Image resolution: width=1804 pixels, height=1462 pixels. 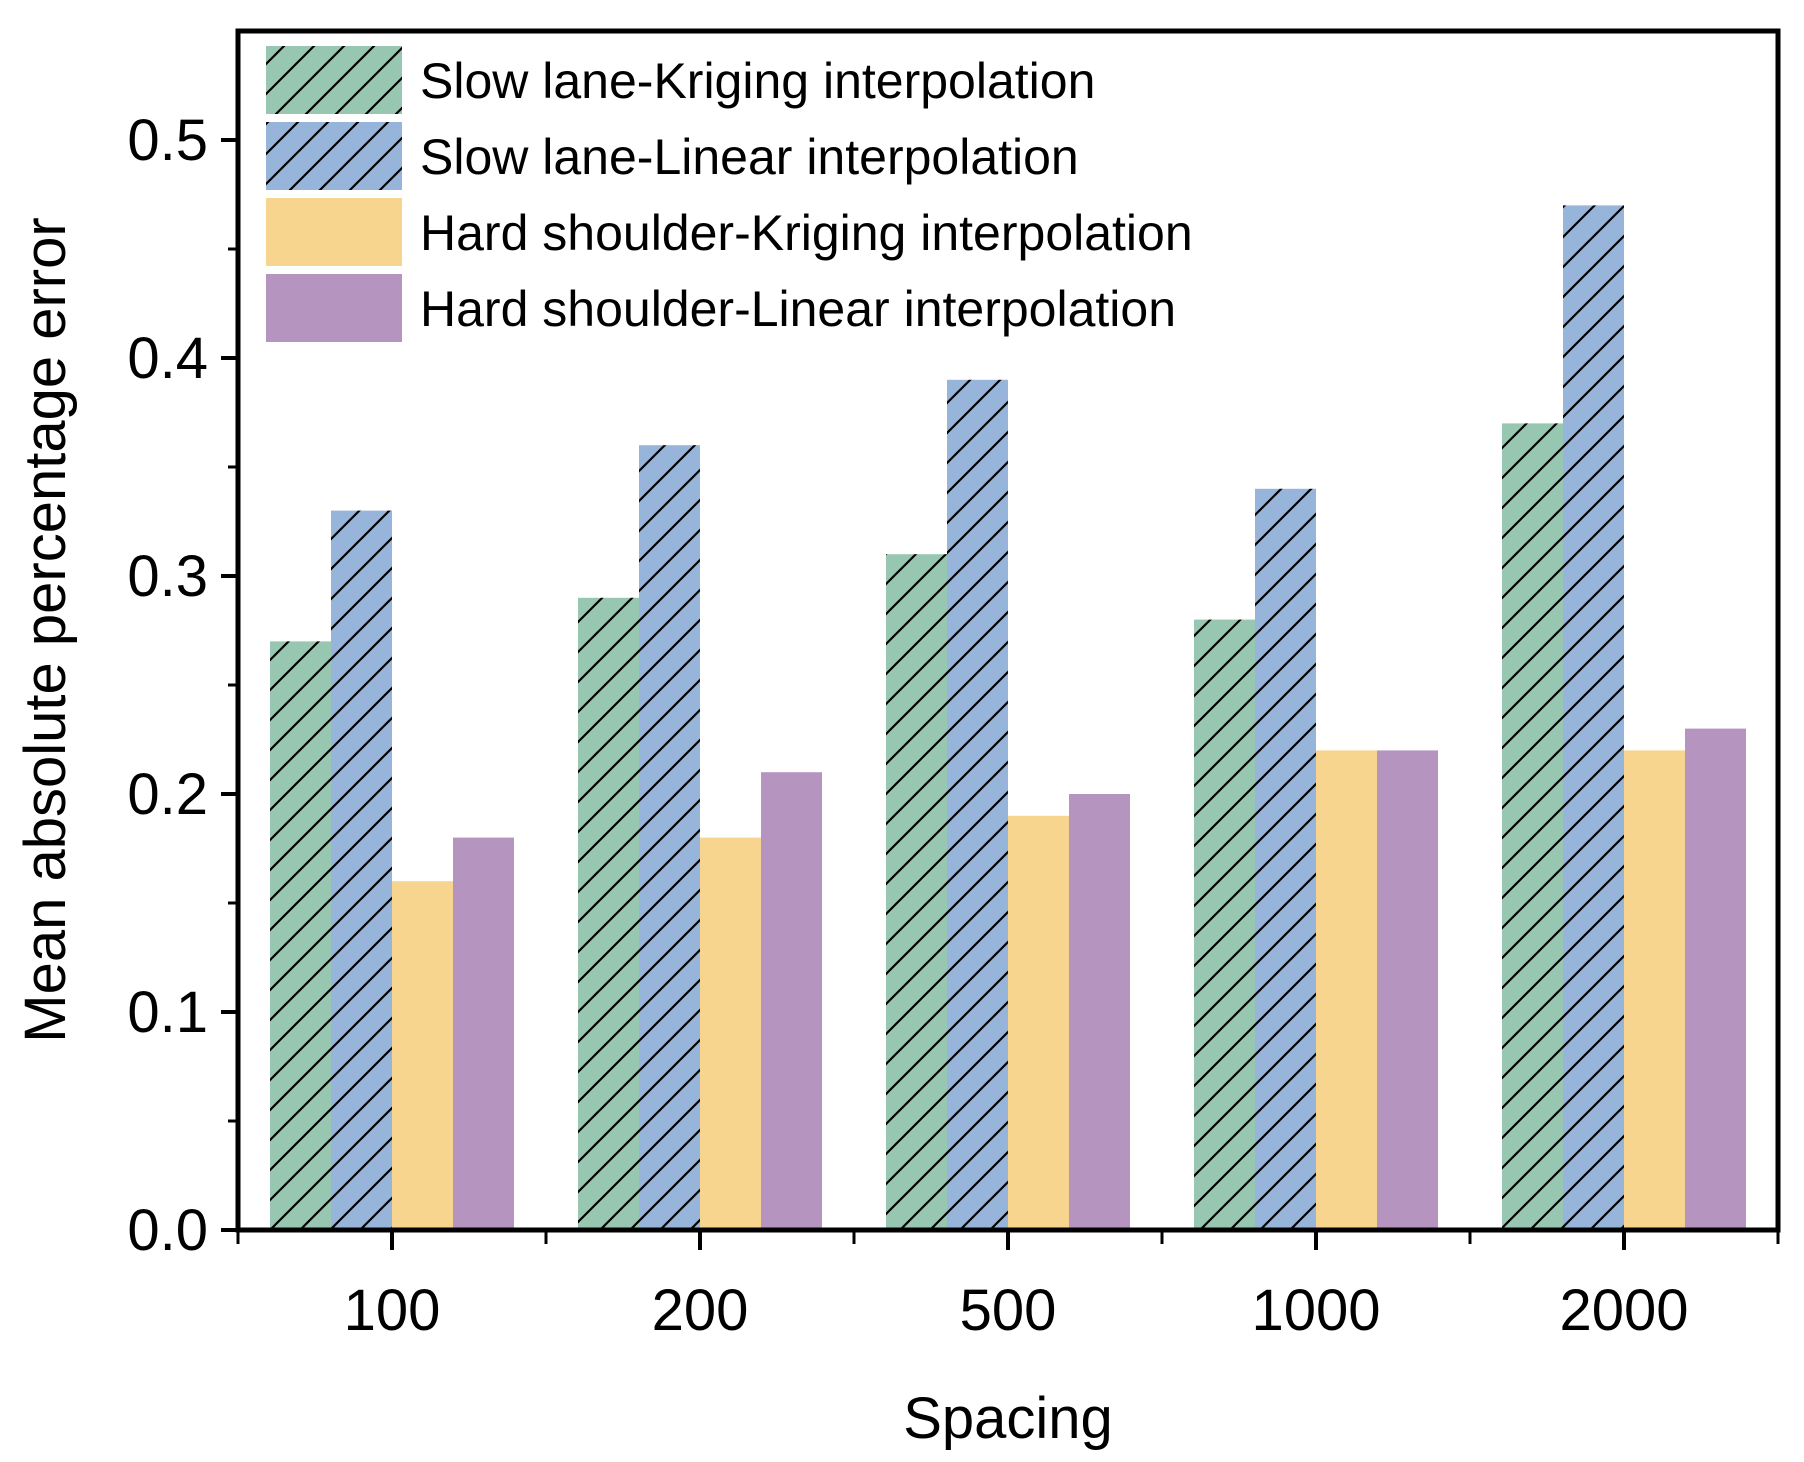 I want to click on x-tick-label: 1000, so click(x=1315, y=1310).